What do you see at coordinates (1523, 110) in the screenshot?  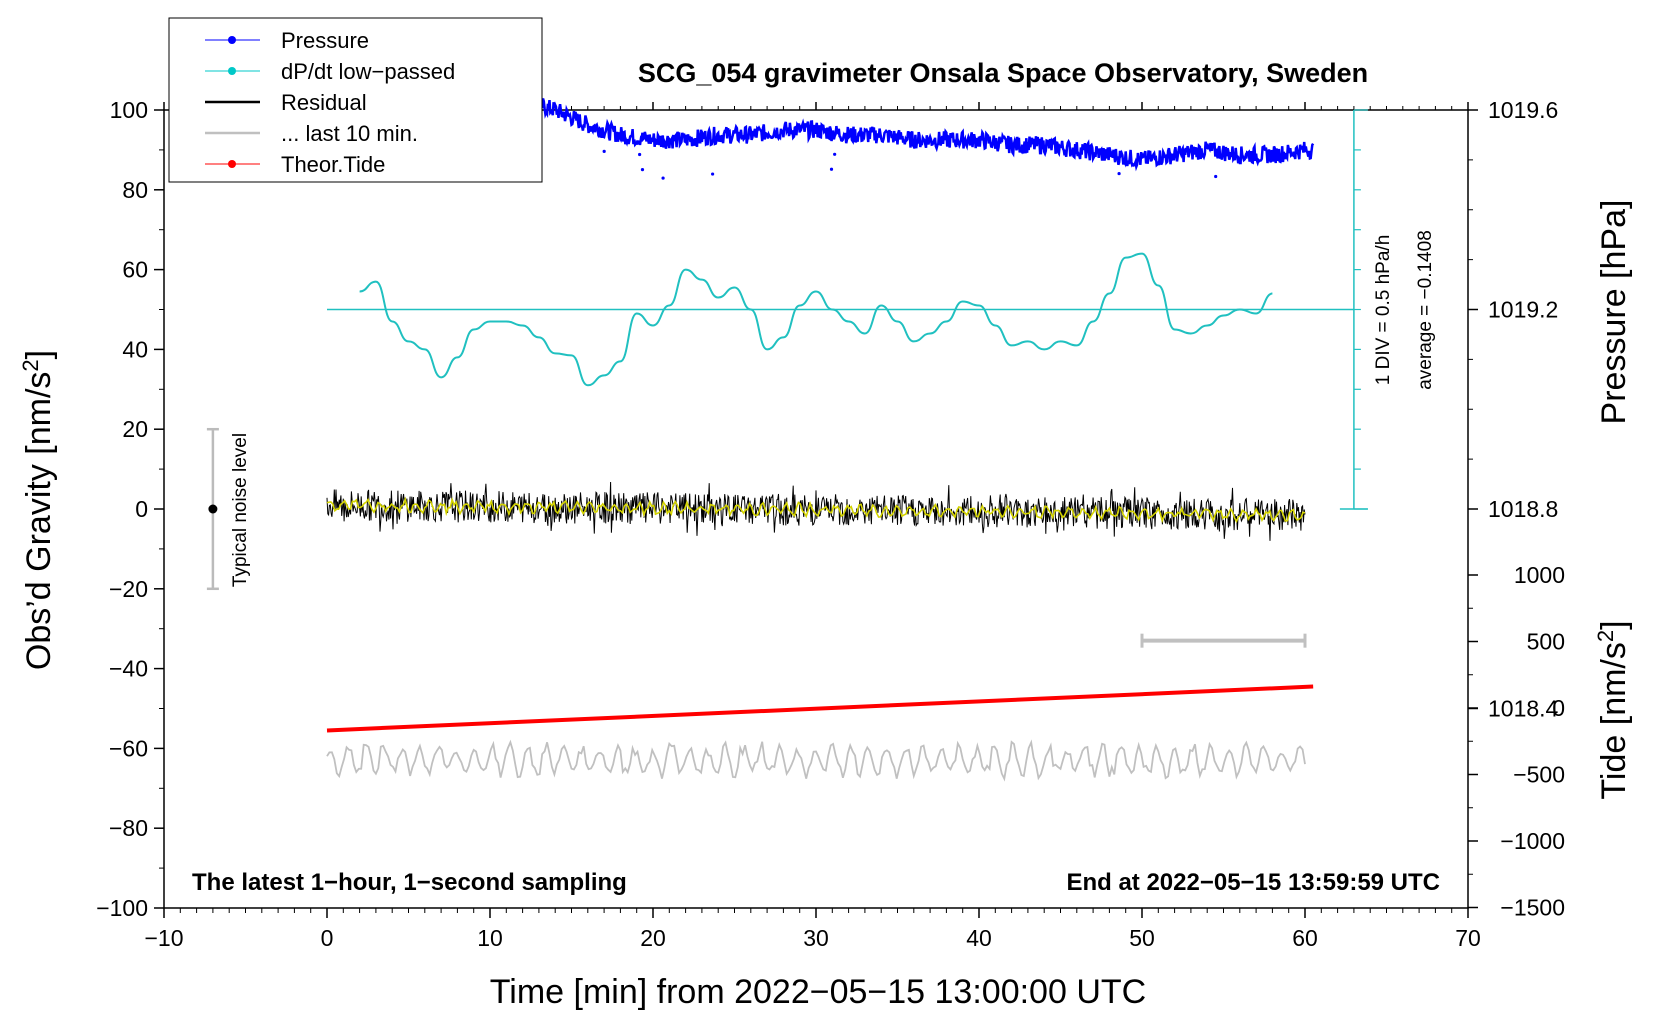 I see `pressure-tick-label: 1019.6` at bounding box center [1523, 110].